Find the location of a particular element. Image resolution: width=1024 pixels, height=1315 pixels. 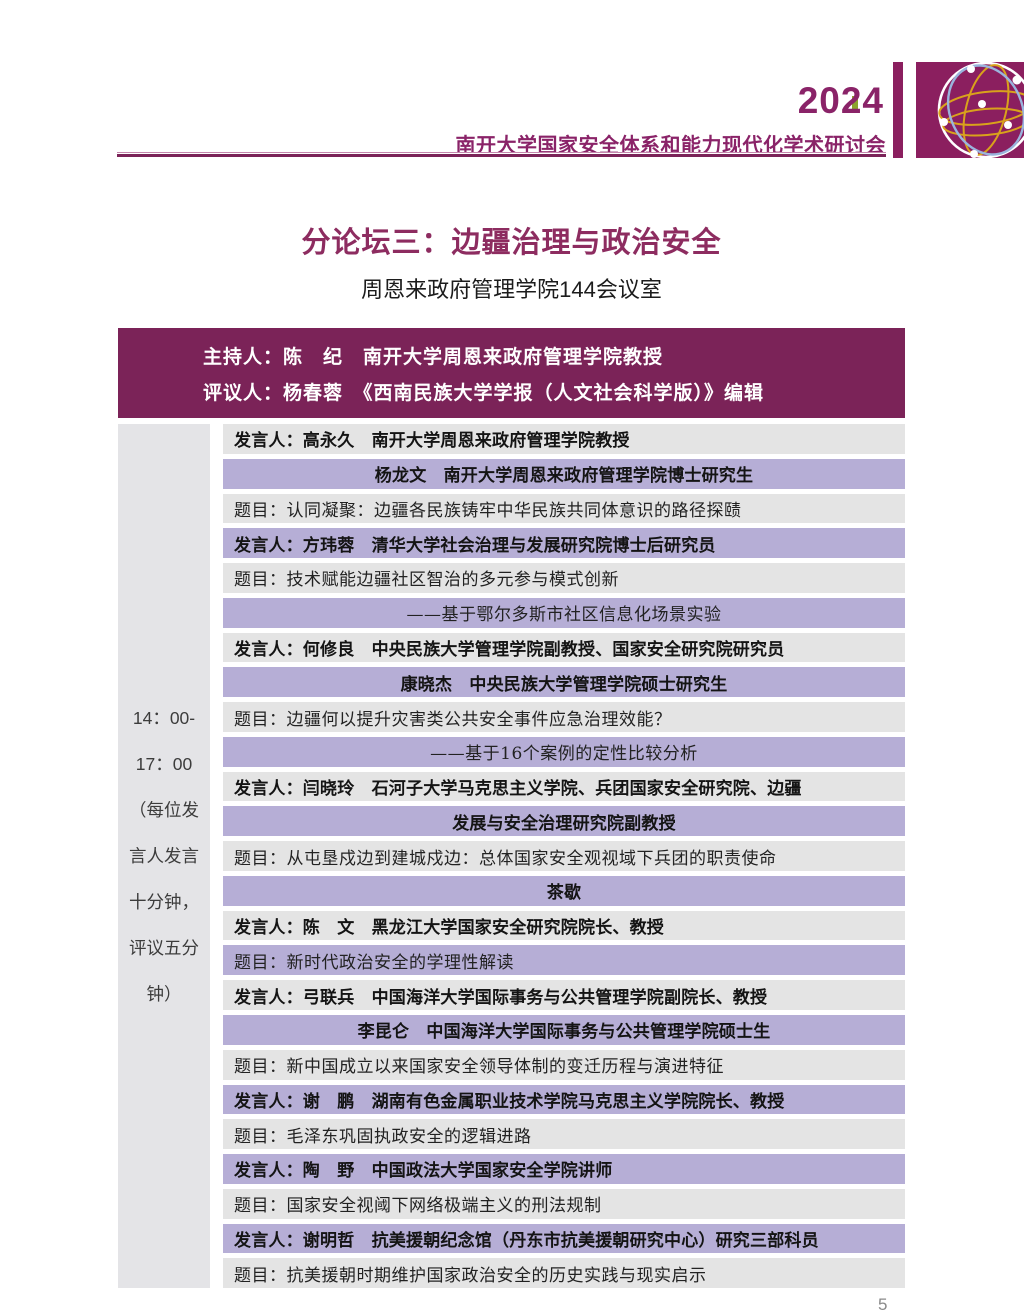

conference-title: 南开大学国家安全体系和能力现代化学术研讨会 is located at coordinates (670, 146).